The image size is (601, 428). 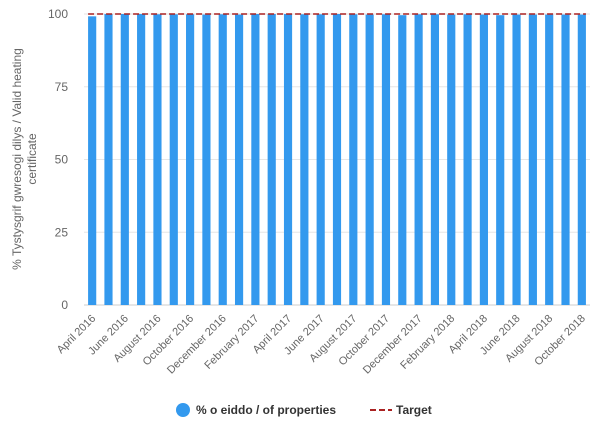 I want to click on x-tick-label: December 2017, so click(x=393, y=345).